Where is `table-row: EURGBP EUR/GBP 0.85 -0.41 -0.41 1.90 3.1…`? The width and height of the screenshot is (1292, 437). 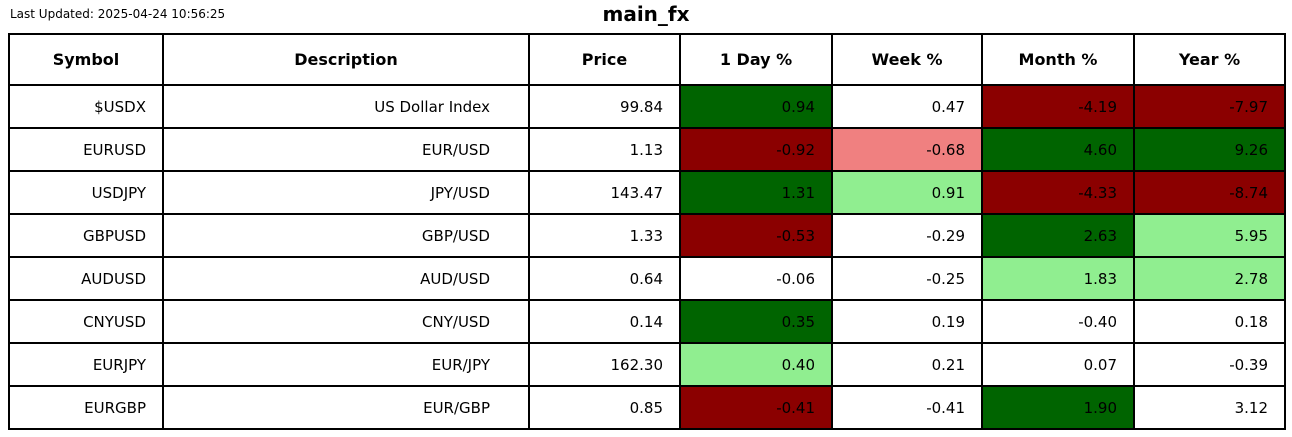 table-row: EURGBP EUR/GBP 0.85 -0.41 -0.41 1.90 3.1… is located at coordinates (647, 407).